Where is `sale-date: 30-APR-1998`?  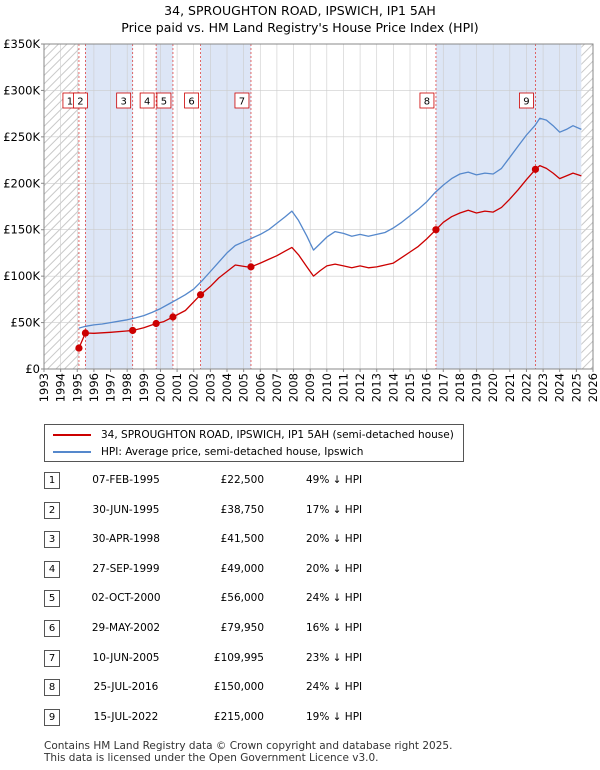 sale-date: 30-APR-1998 is located at coordinates (126, 539).